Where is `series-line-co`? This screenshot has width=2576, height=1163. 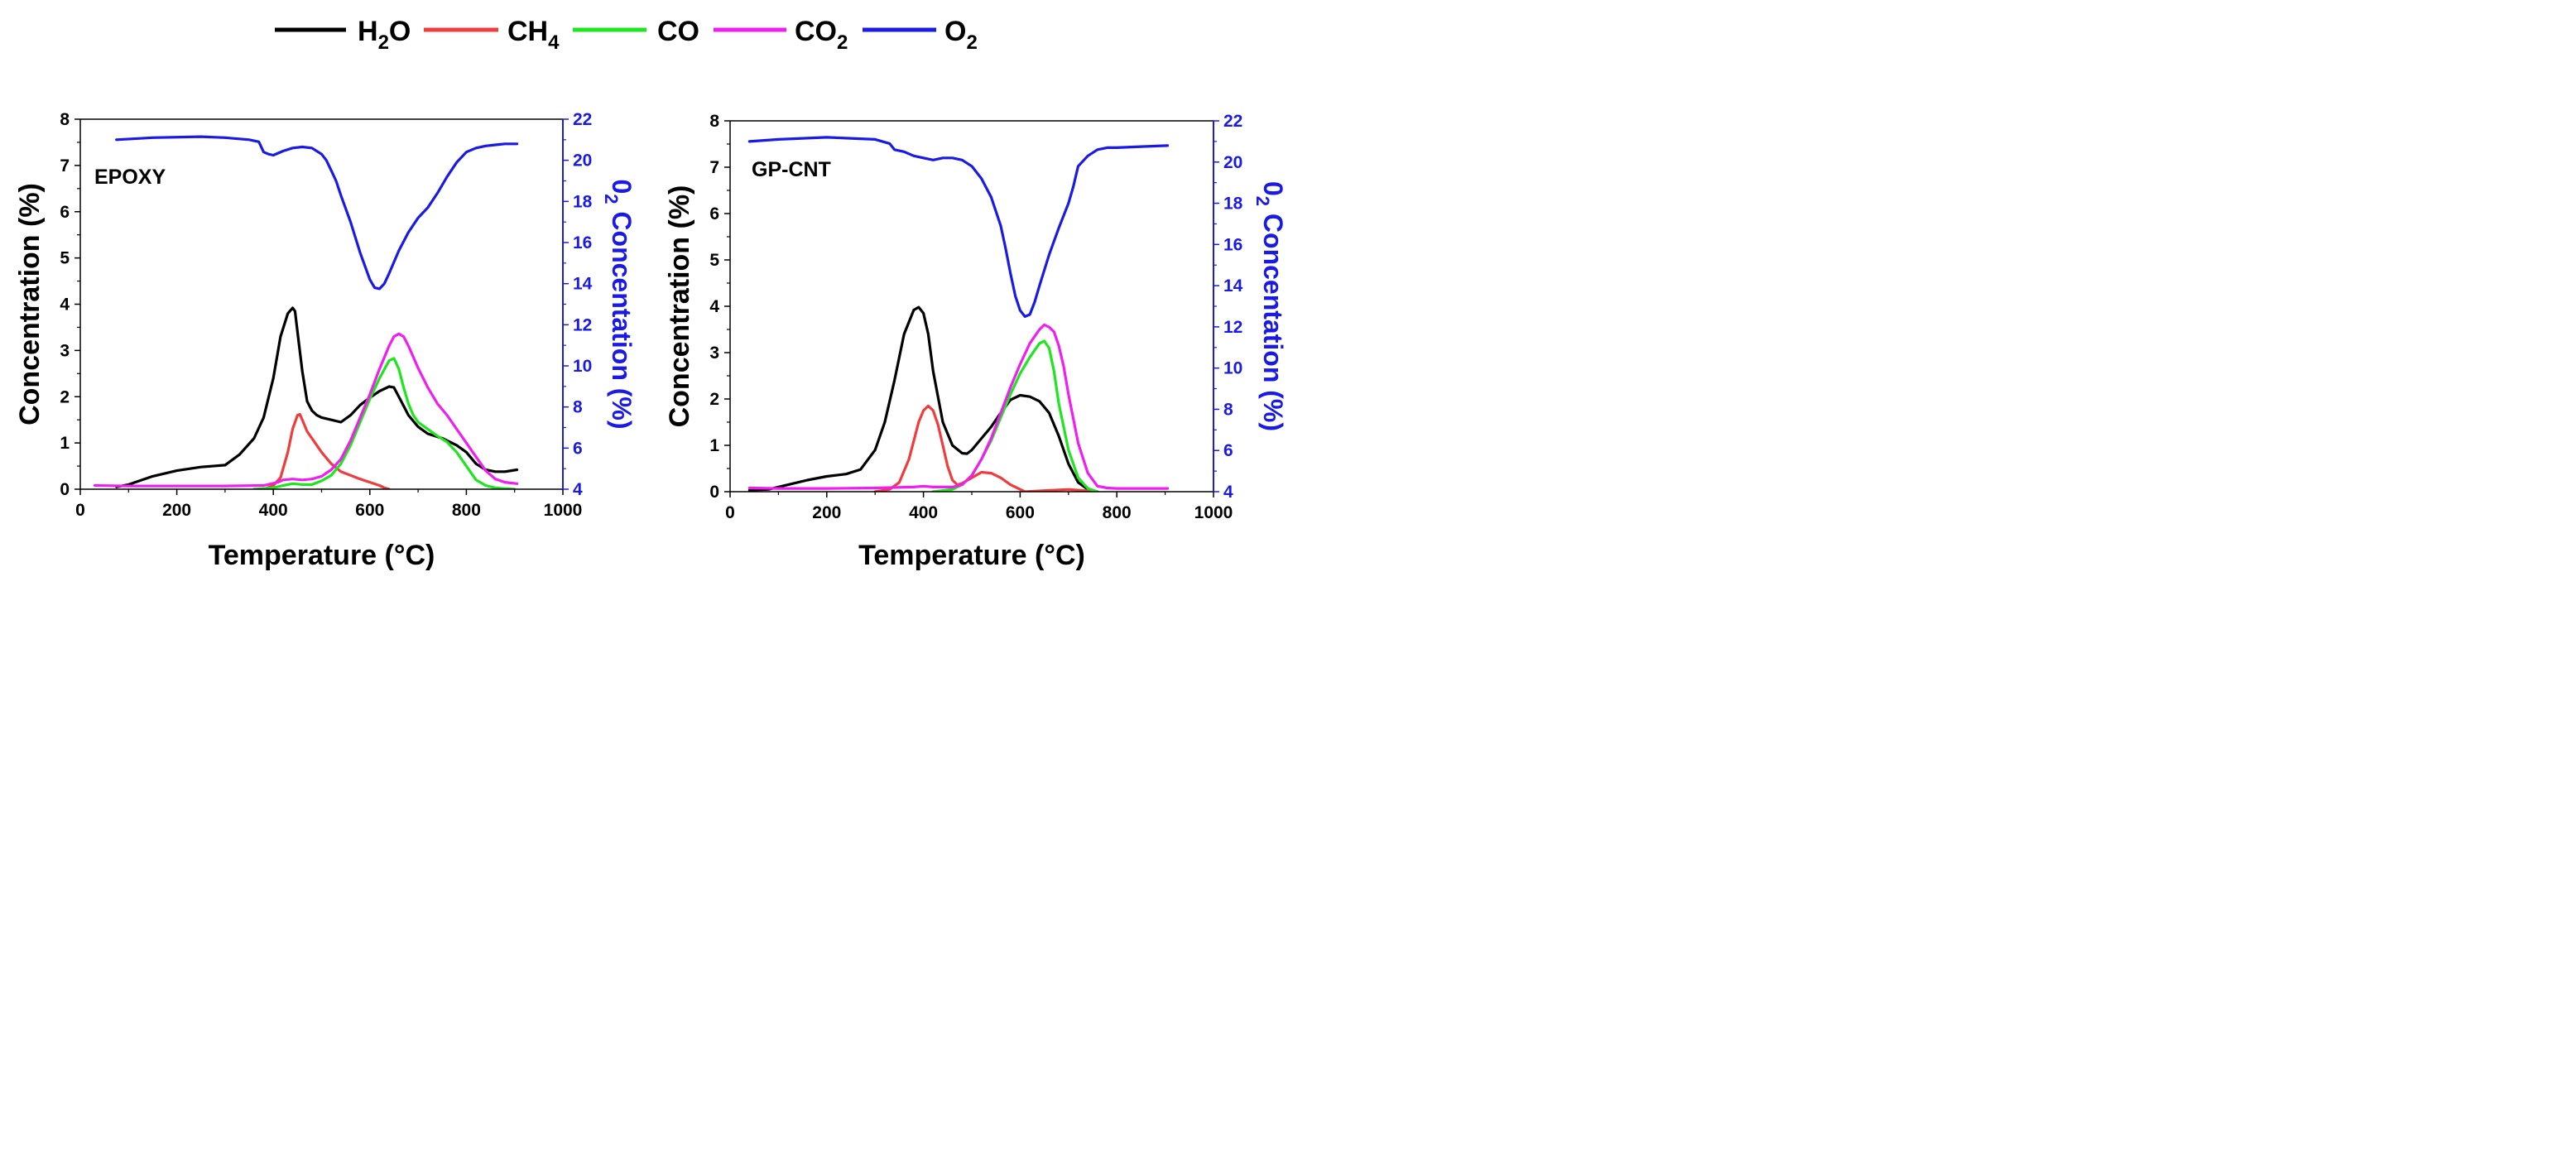
series-line-co is located at coordinates (384, 423).